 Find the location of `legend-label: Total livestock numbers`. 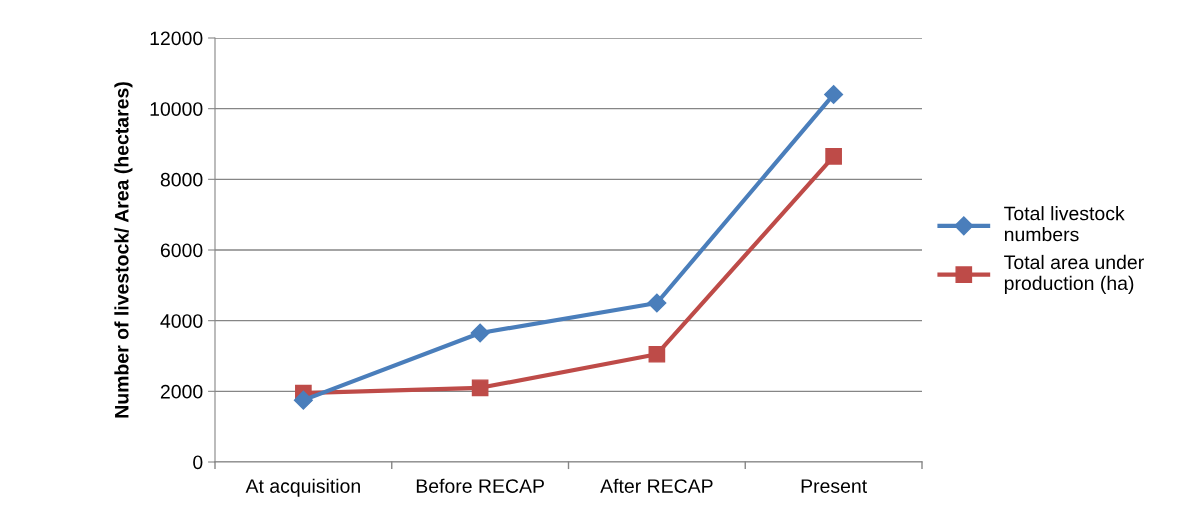

legend-label: Total livestock numbers is located at coordinates (1064, 224).